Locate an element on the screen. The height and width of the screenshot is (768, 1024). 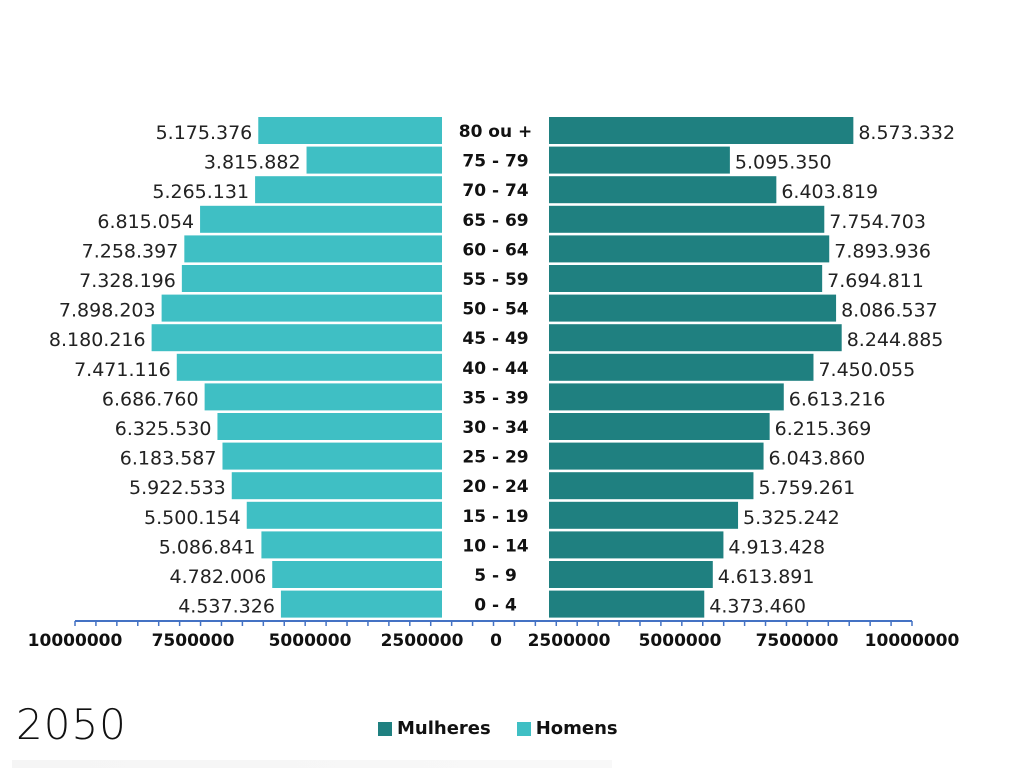
mulheres-value-label: 4.613.891 is located at coordinates (766, 577).